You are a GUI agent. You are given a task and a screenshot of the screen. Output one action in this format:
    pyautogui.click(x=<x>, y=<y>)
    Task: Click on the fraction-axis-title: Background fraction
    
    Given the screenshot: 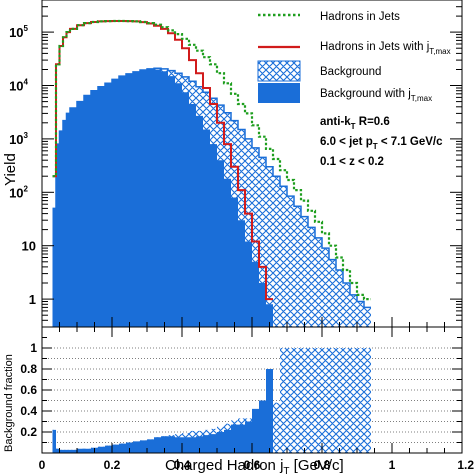 What is the action you would take?
    pyautogui.click(x=9, y=403)
    